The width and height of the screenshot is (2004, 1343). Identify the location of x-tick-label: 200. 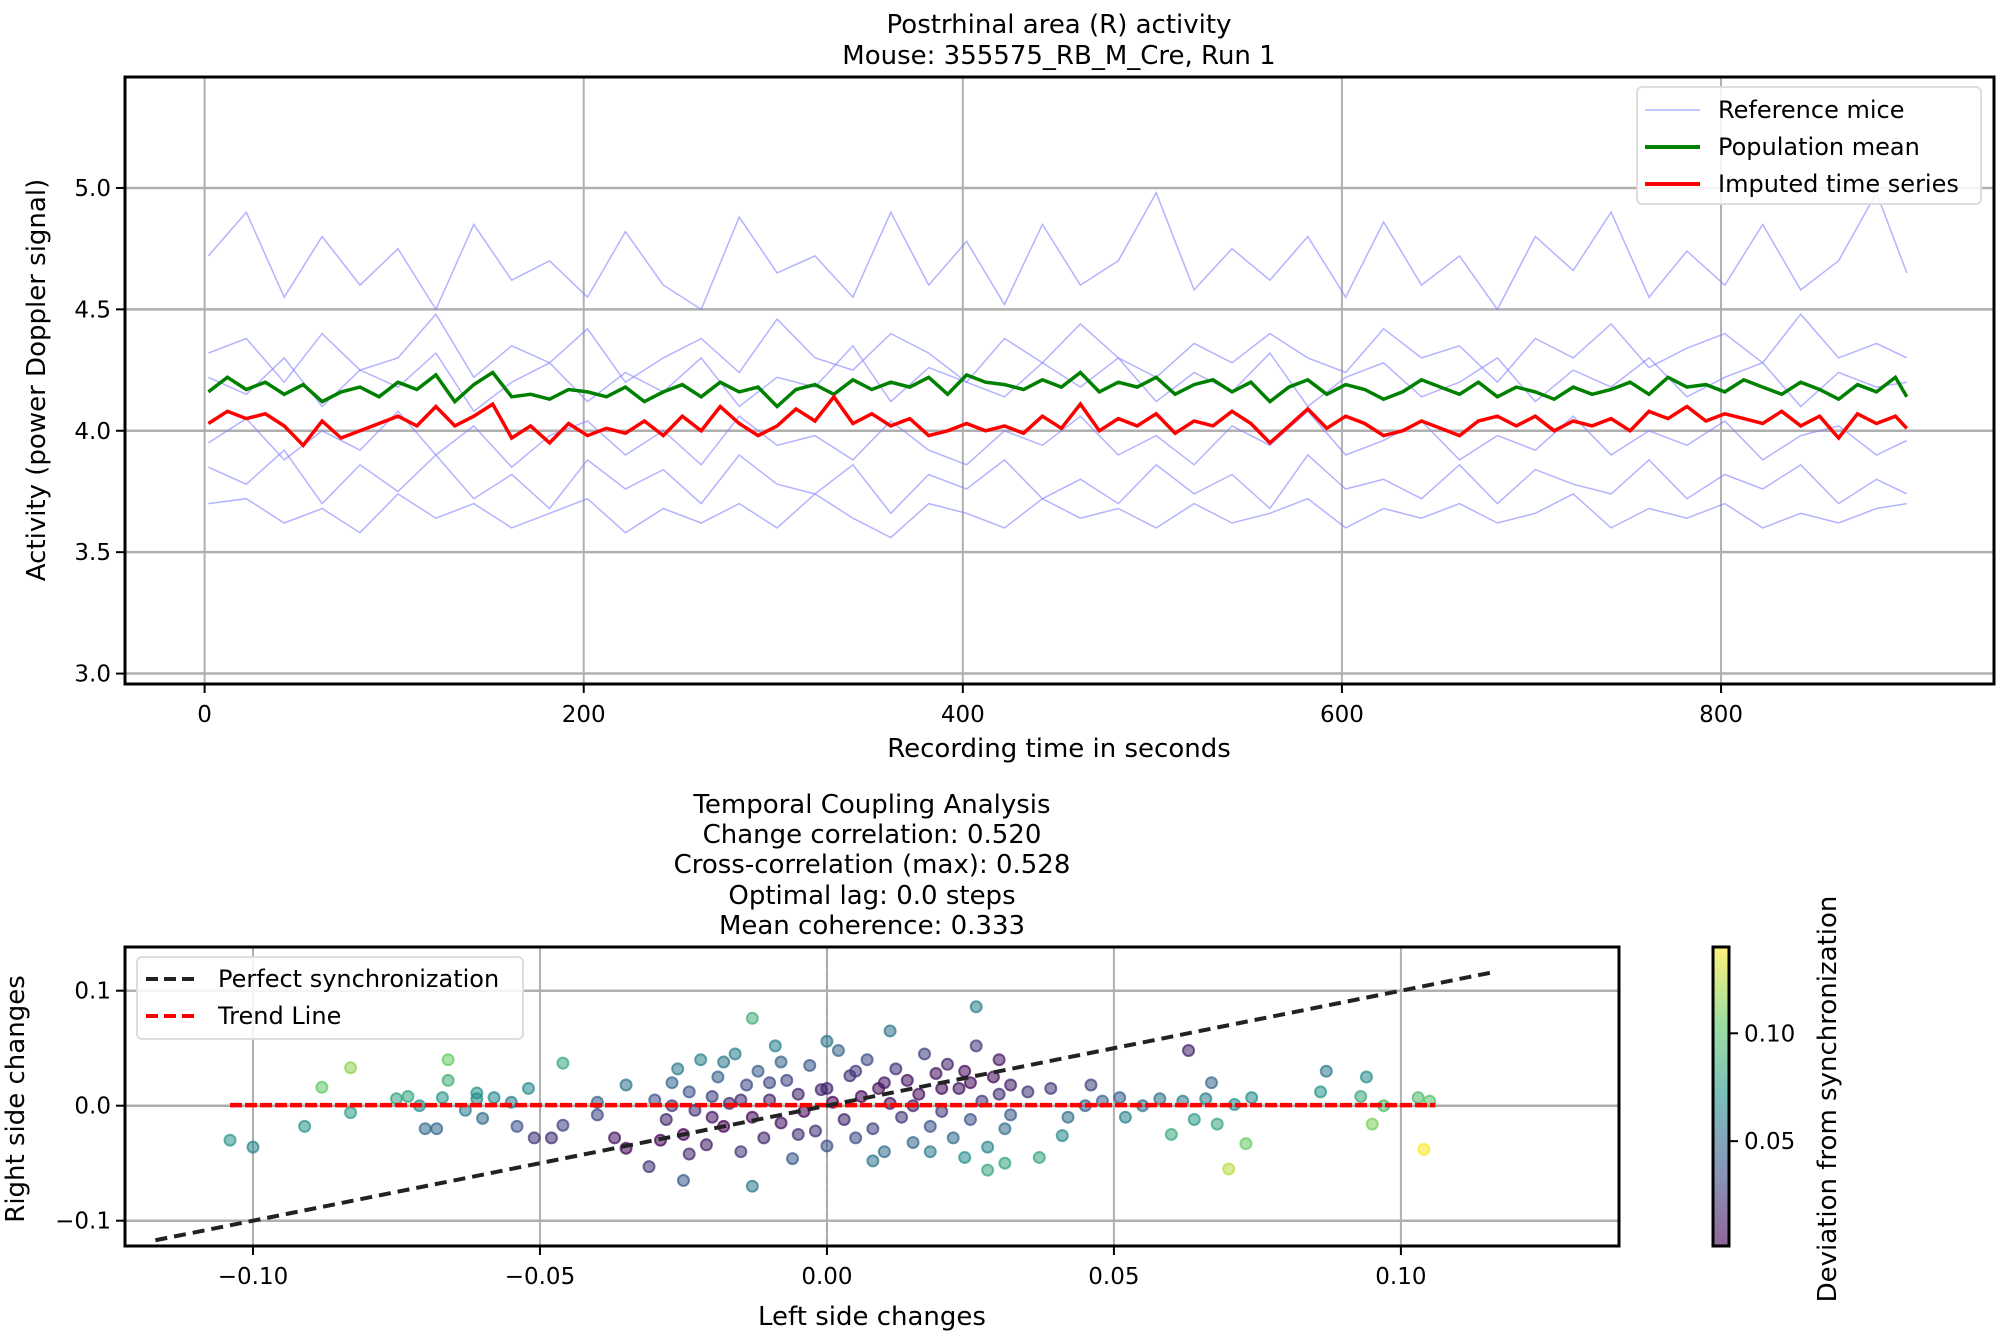
(584, 715).